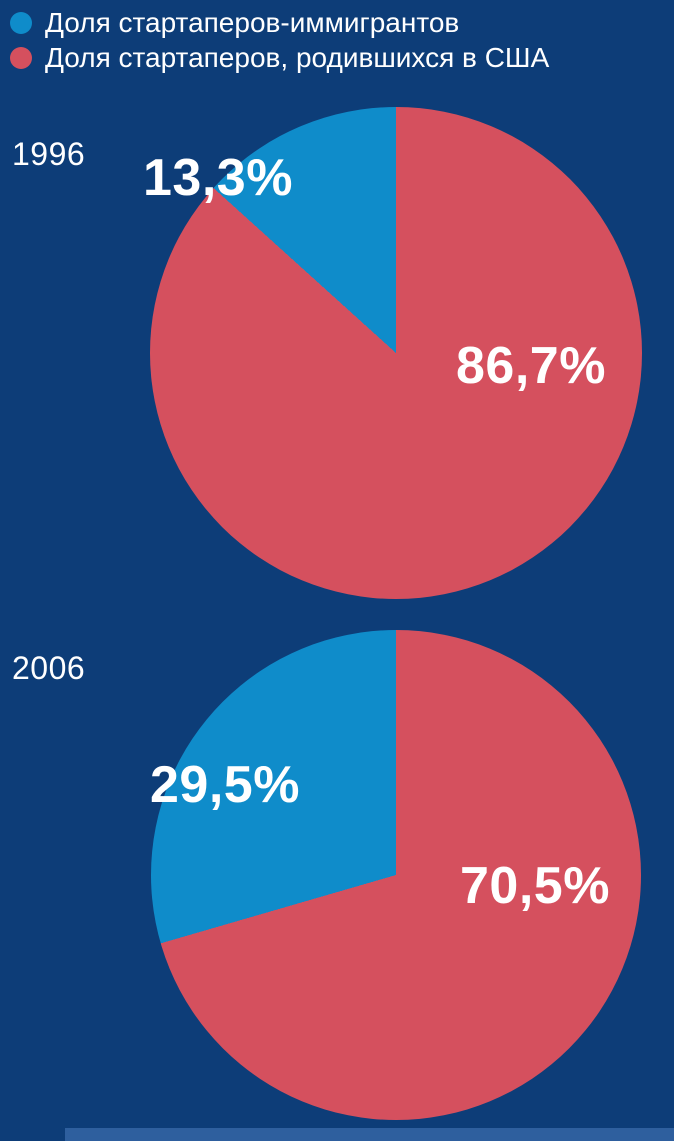  What do you see at coordinates (49, 154) in the screenshot?
I see `year-label-1996: 1996` at bounding box center [49, 154].